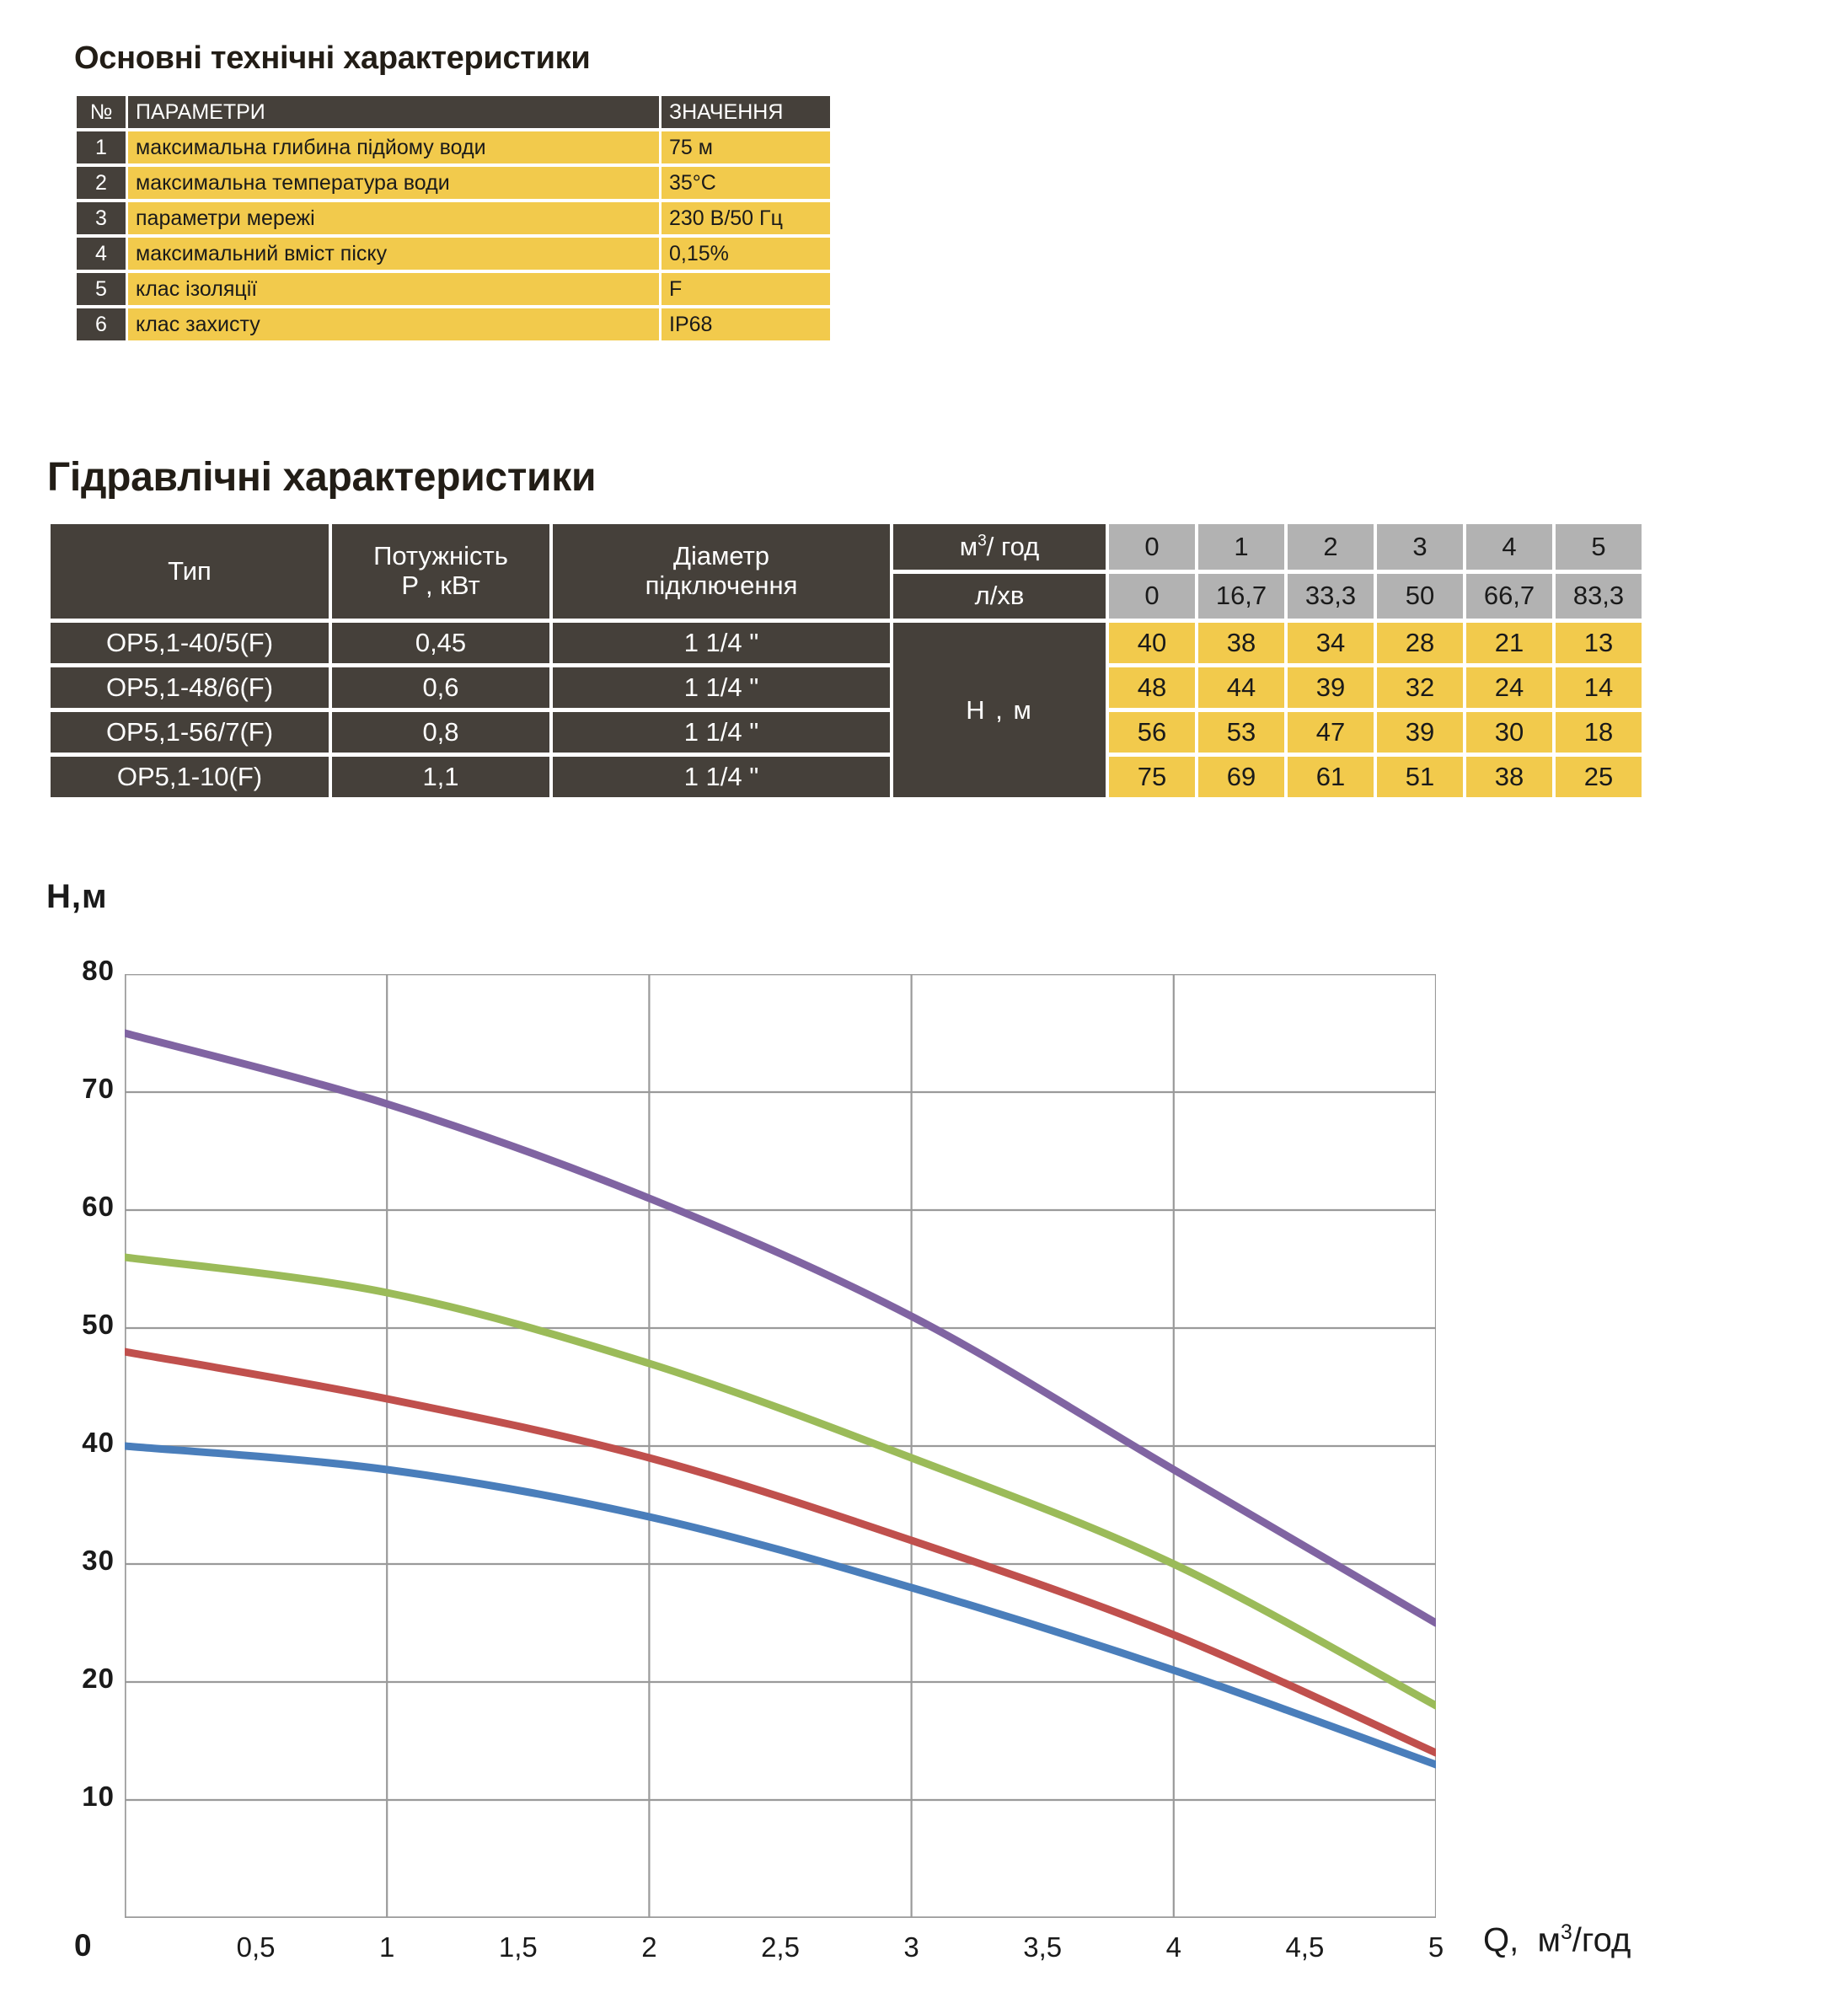 Image resolution: width=1848 pixels, height=1998 pixels. I want to click on cell-flow-lmin: 33,3, so click(1331, 596).